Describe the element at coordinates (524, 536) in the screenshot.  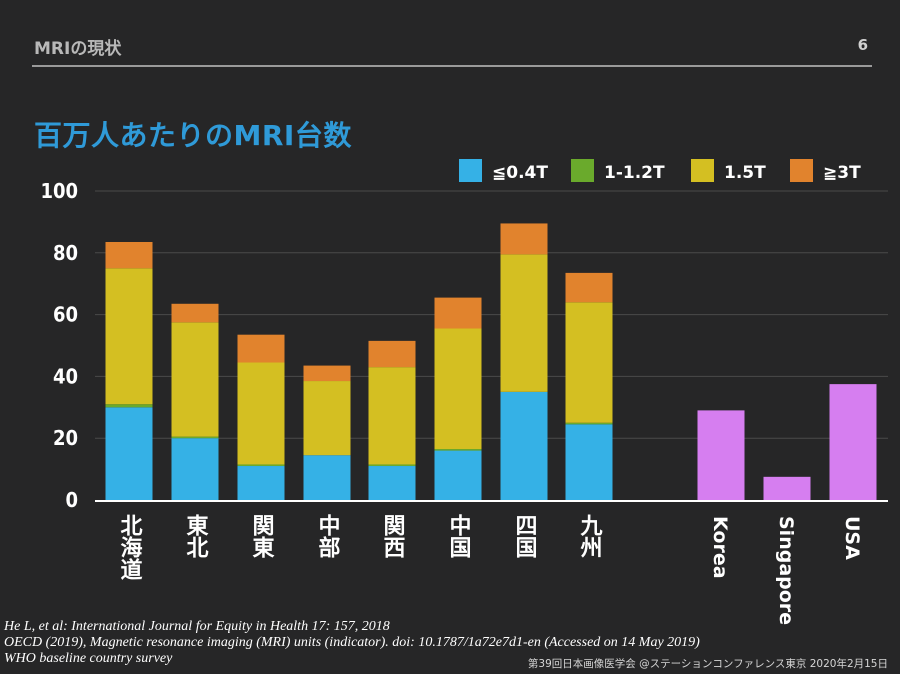
I see `category-label-6: 四国` at that location.